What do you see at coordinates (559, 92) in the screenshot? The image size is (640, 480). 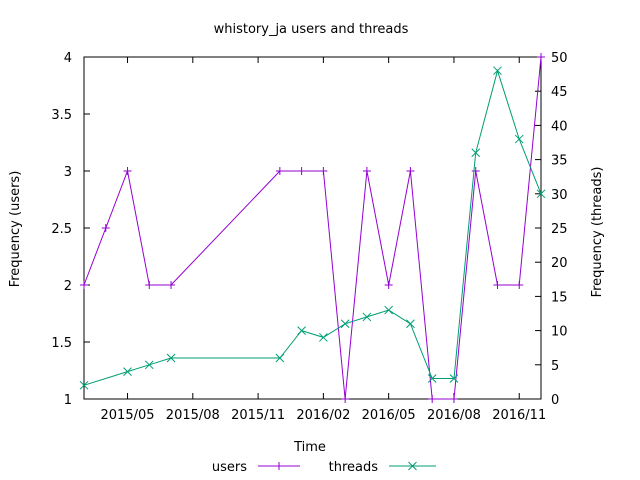 I see `y2-tick-label: 45` at bounding box center [559, 92].